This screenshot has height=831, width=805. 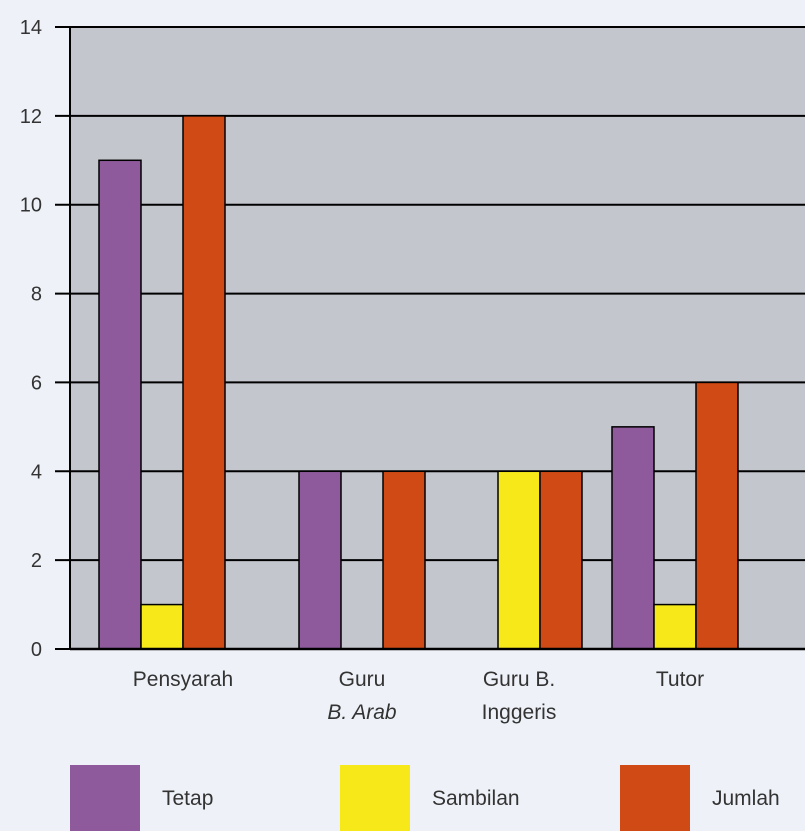 What do you see at coordinates (655, 798) in the screenshot?
I see `legend-swatch-jumlah` at bounding box center [655, 798].